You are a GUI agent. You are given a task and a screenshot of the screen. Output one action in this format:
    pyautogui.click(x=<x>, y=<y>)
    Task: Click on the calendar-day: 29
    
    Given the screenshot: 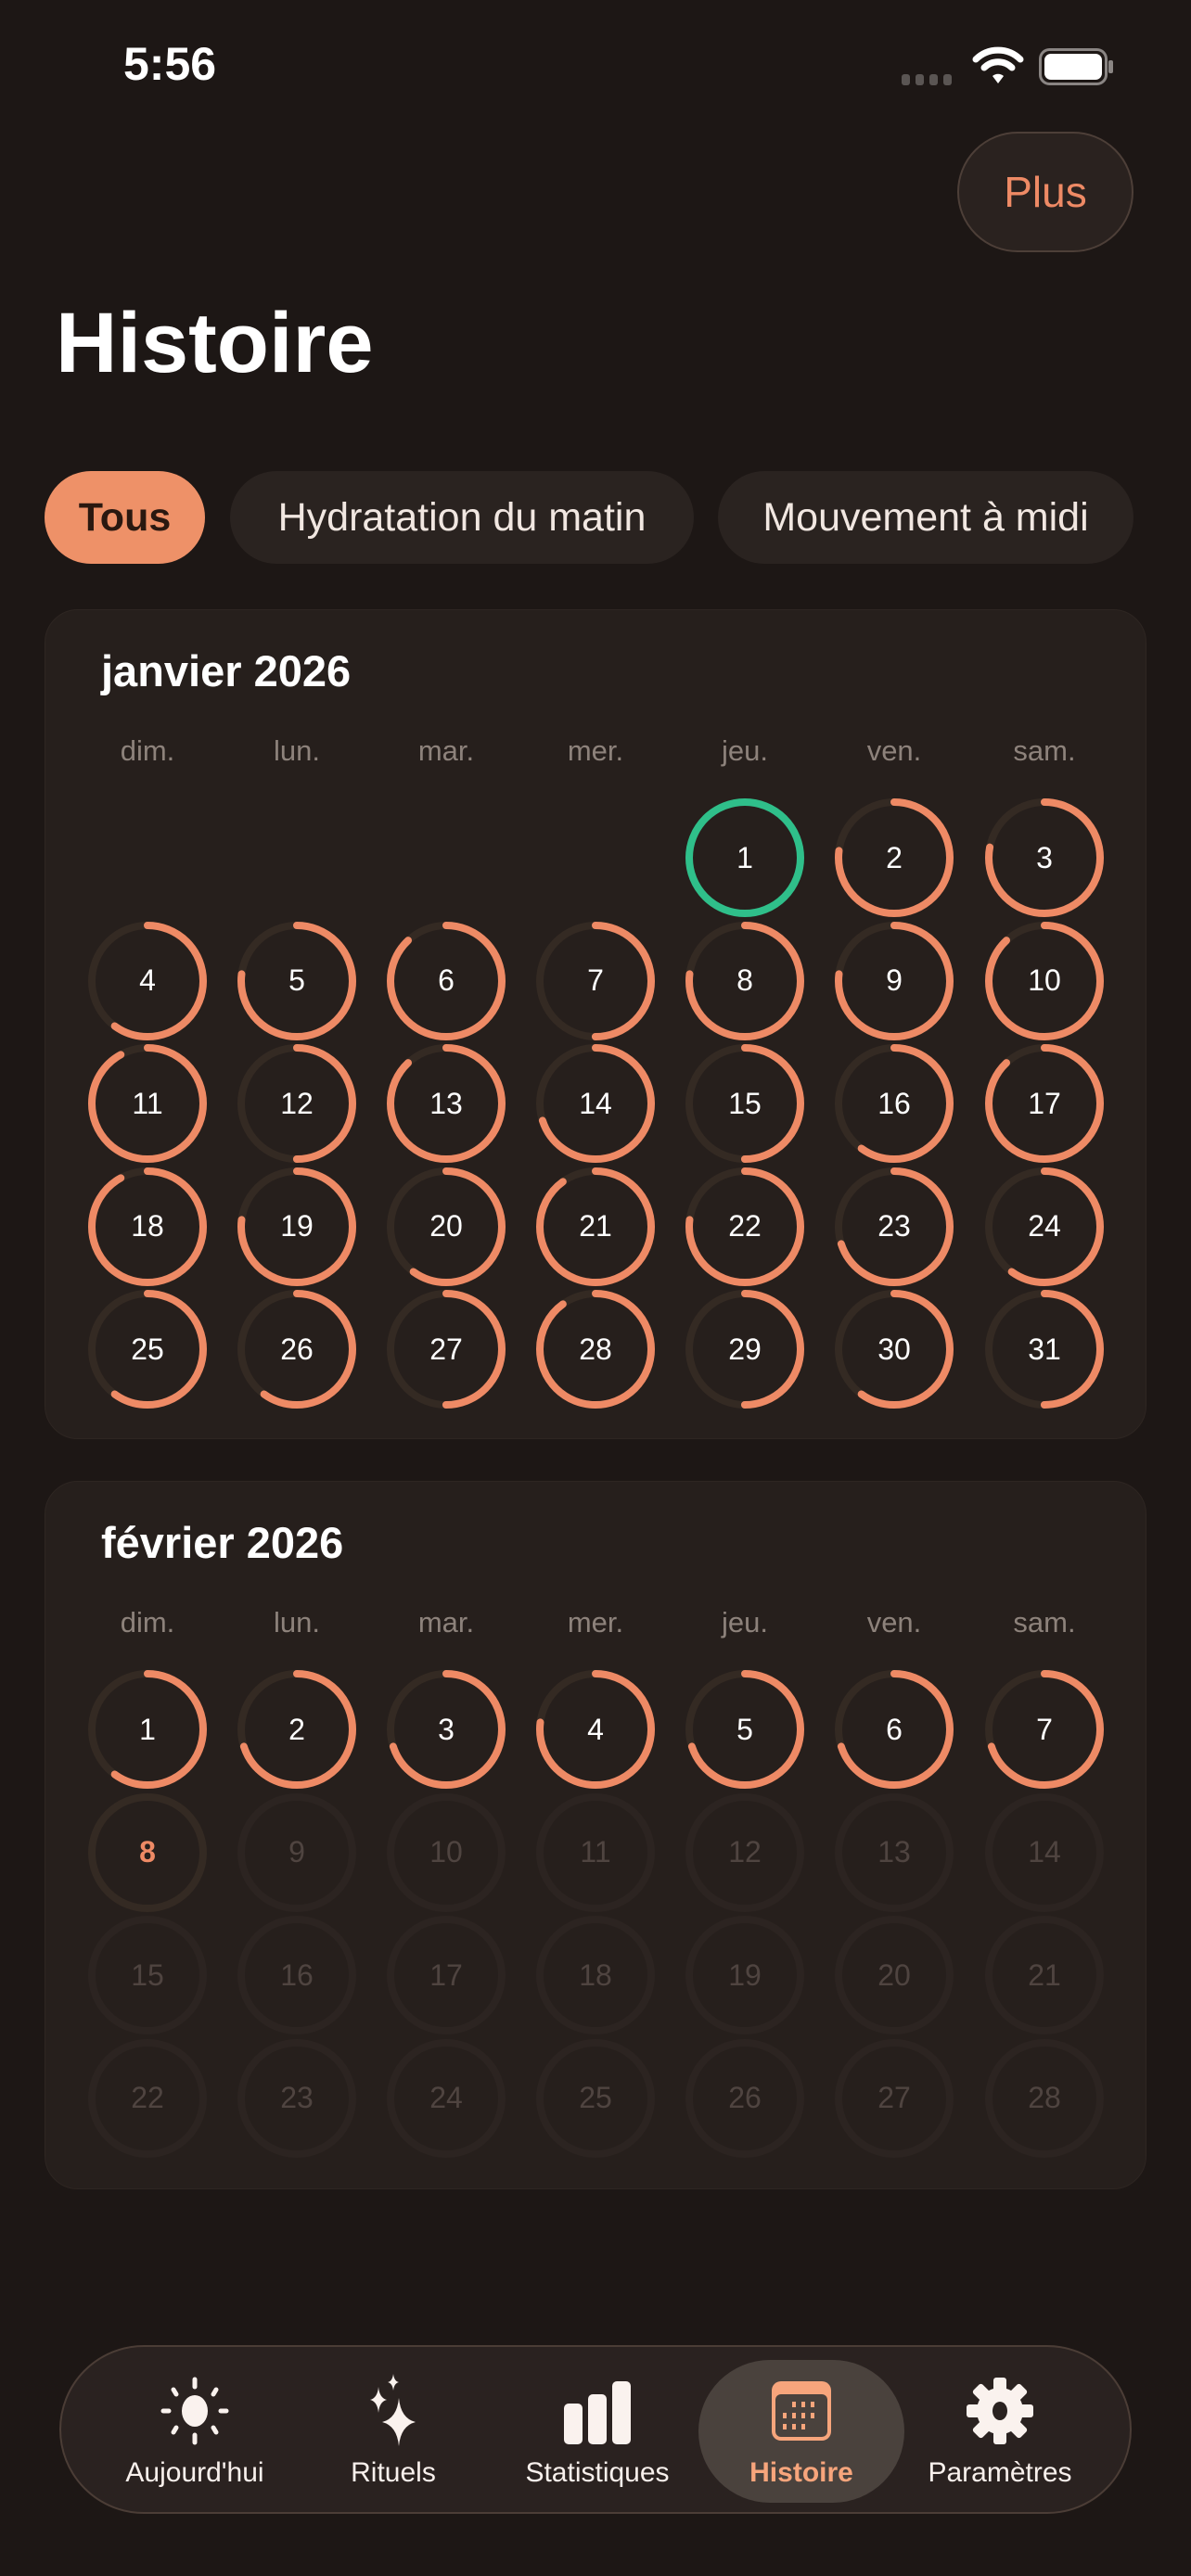 What is the action you would take?
    pyautogui.click(x=745, y=1349)
    